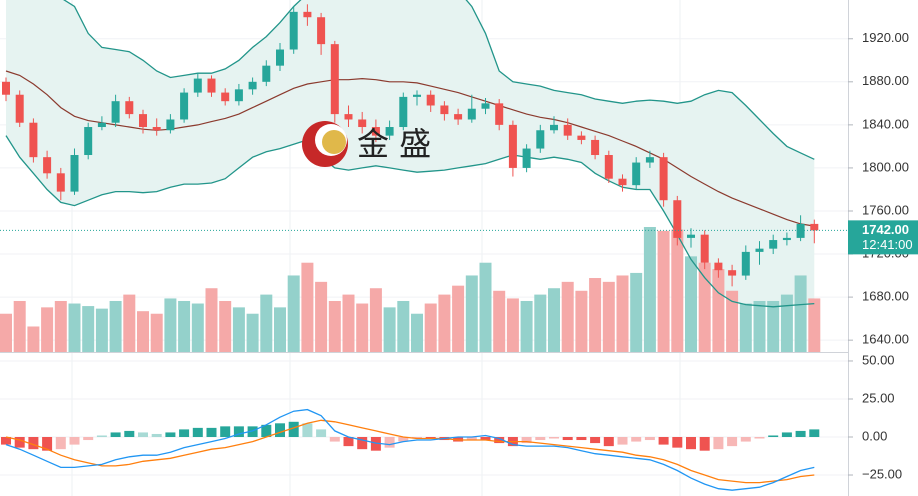 This screenshot has width=918, height=496. I want to click on y-tick-label: 1640.00, so click(885, 339).